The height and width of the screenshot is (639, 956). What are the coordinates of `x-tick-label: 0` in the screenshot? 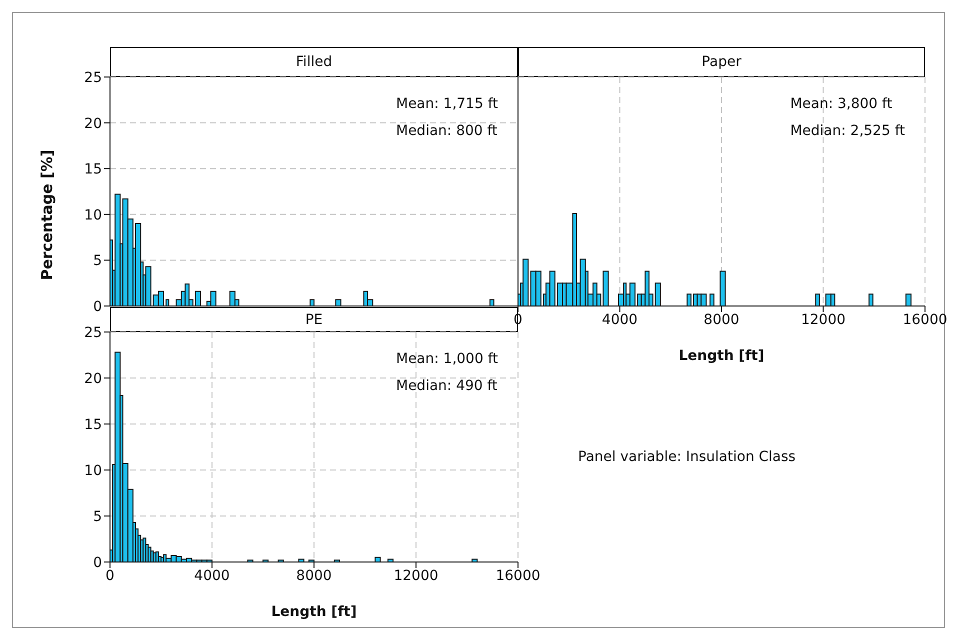 It's located at (110, 576).